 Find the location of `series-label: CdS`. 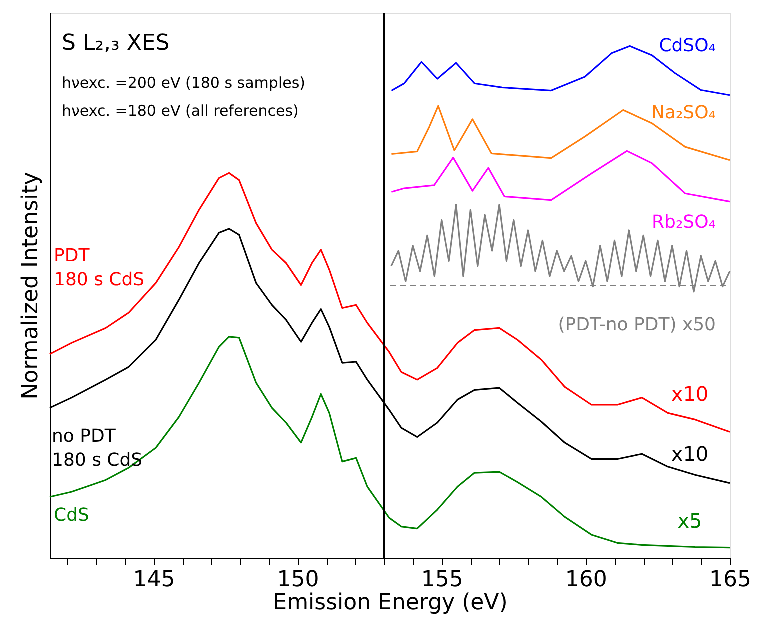

series-label: CdS is located at coordinates (72, 515).